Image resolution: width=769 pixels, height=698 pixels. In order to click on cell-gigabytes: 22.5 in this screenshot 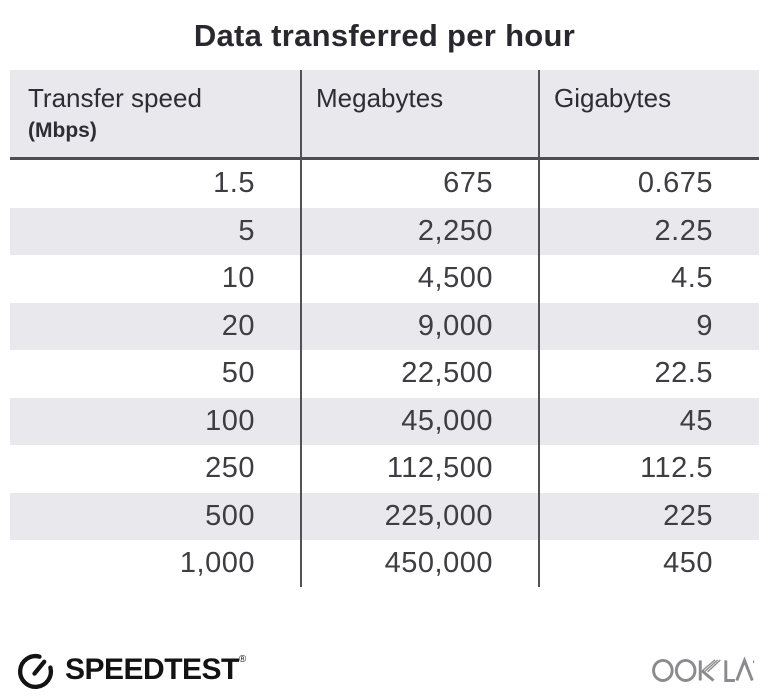, I will do `click(683, 373)`.